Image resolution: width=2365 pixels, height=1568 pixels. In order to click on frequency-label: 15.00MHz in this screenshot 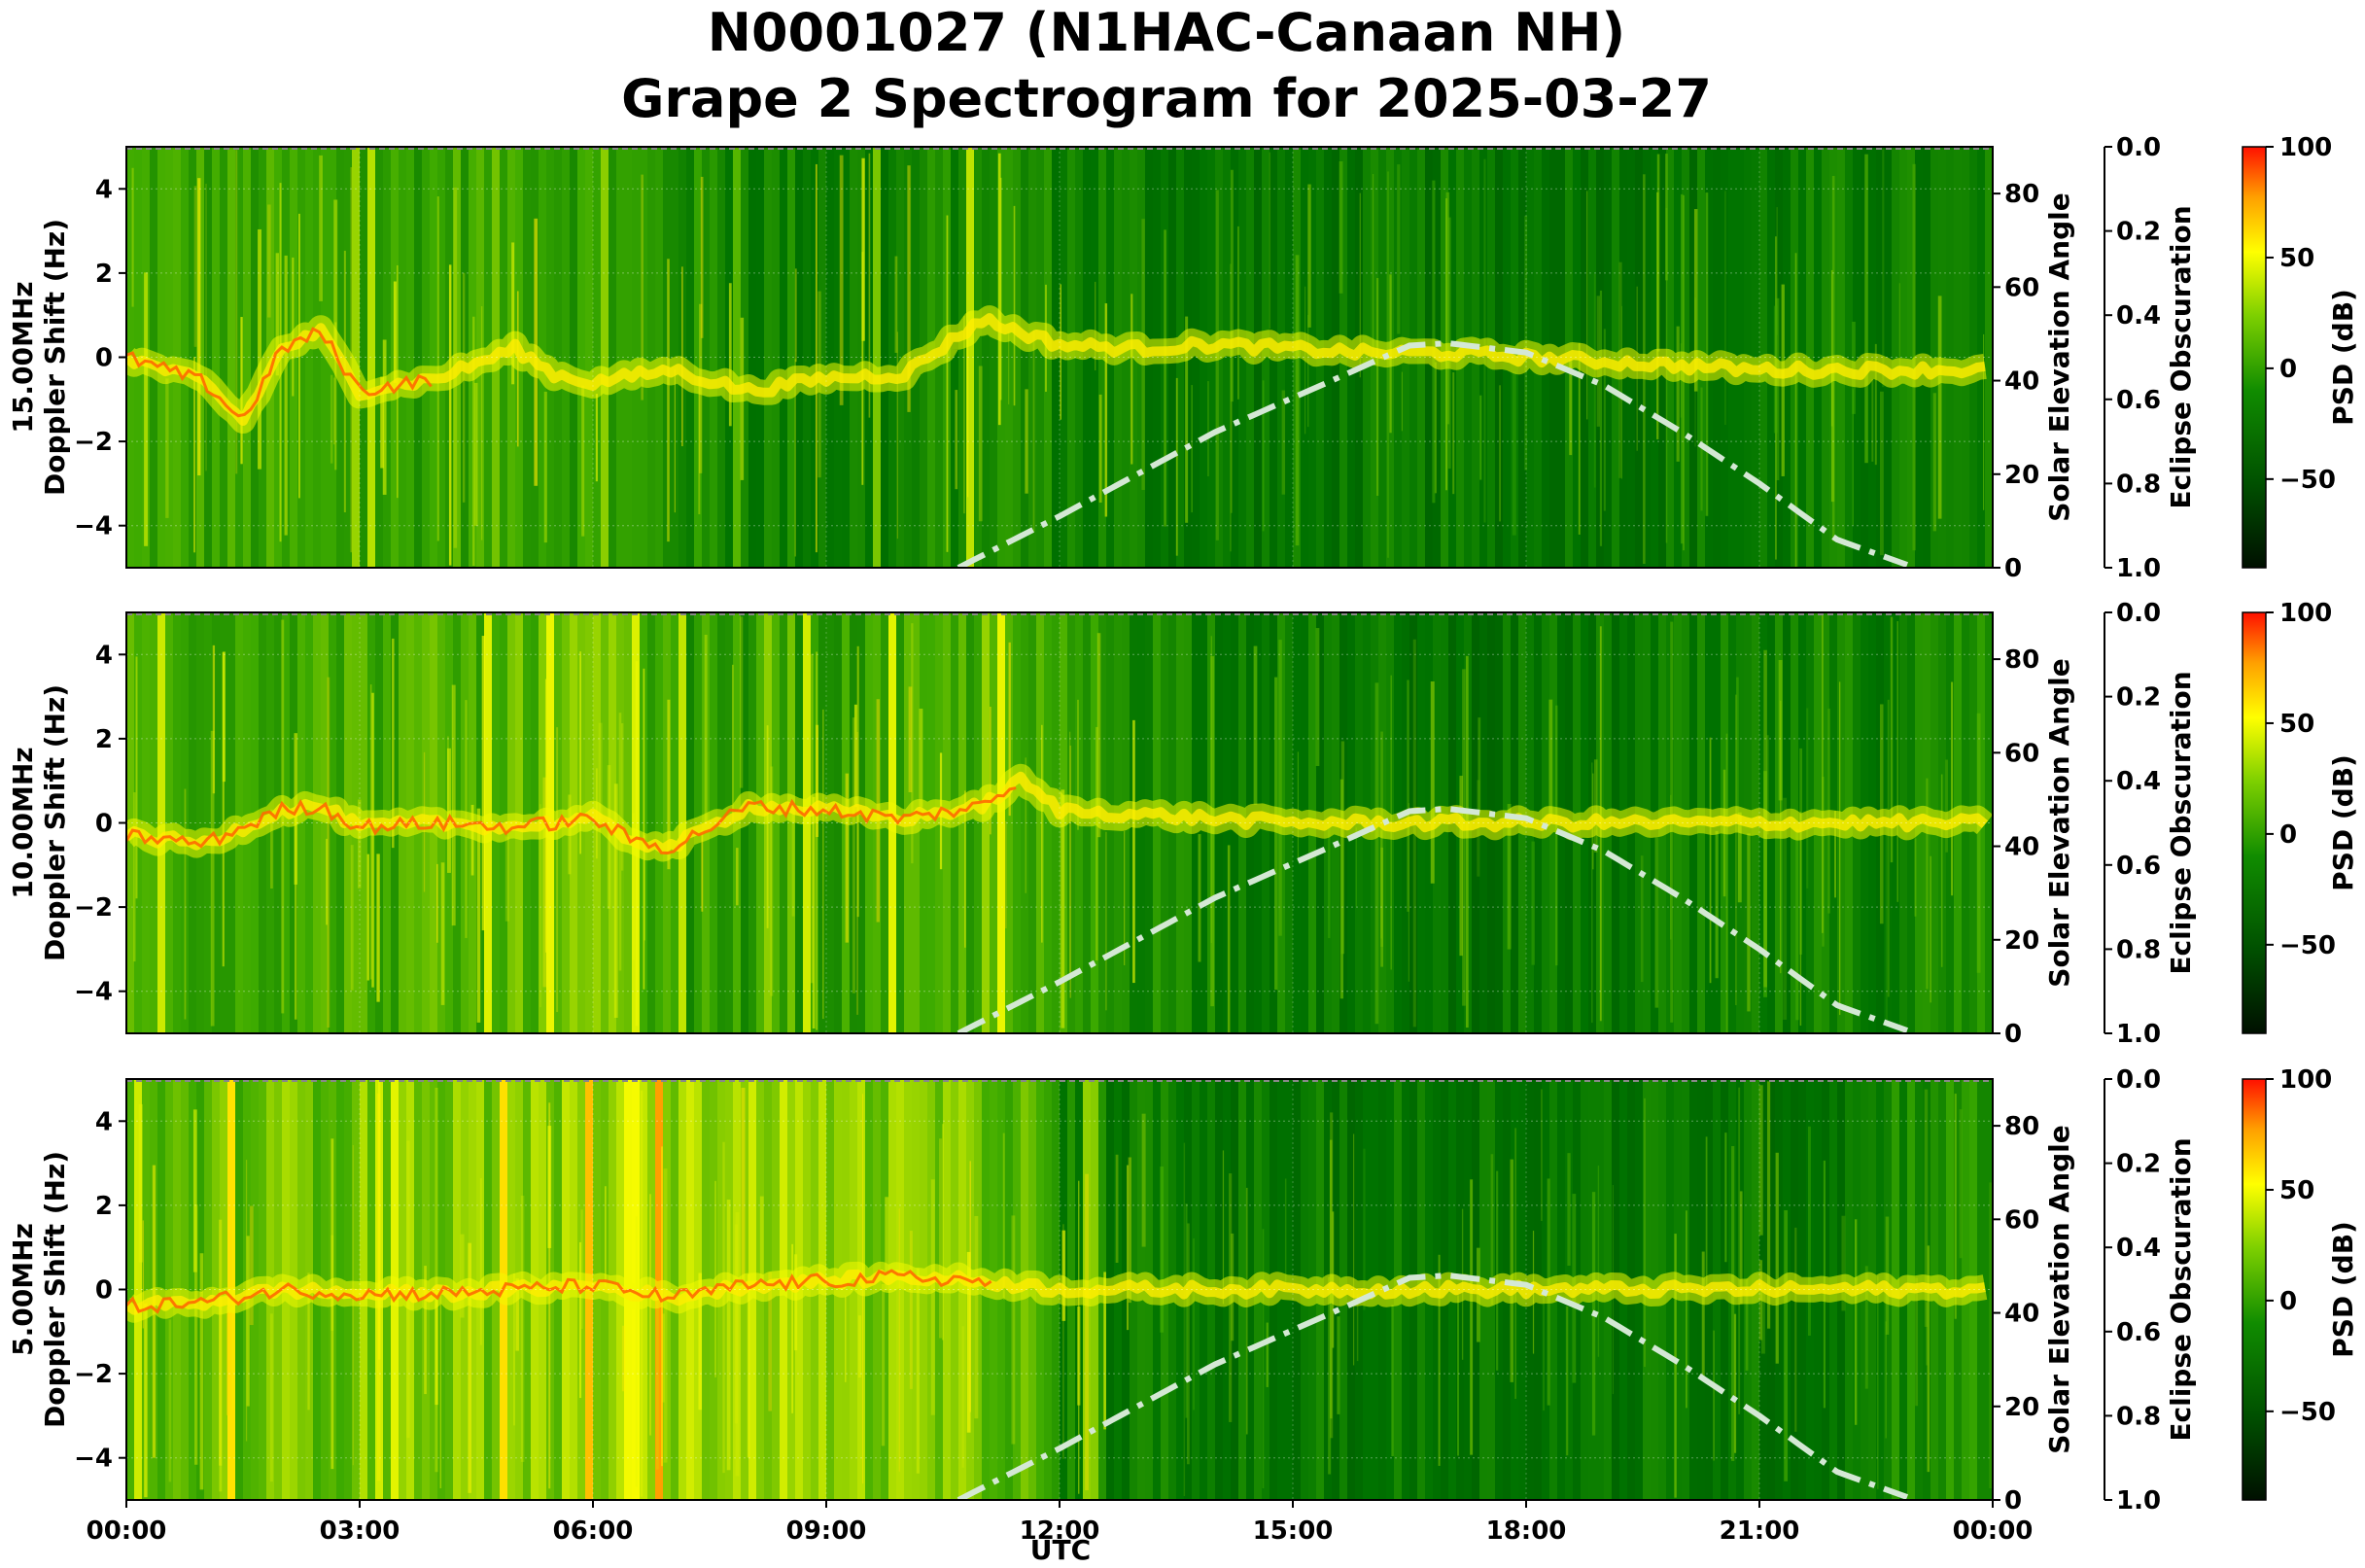, I will do `click(23, 357)`.